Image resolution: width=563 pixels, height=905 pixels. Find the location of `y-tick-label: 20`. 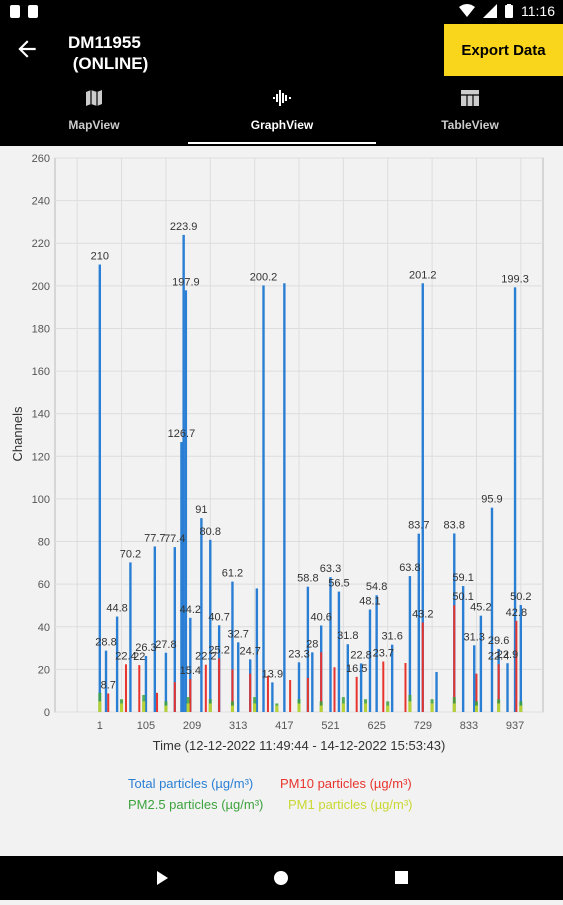

y-tick-label: 20 is located at coordinates (44, 670).